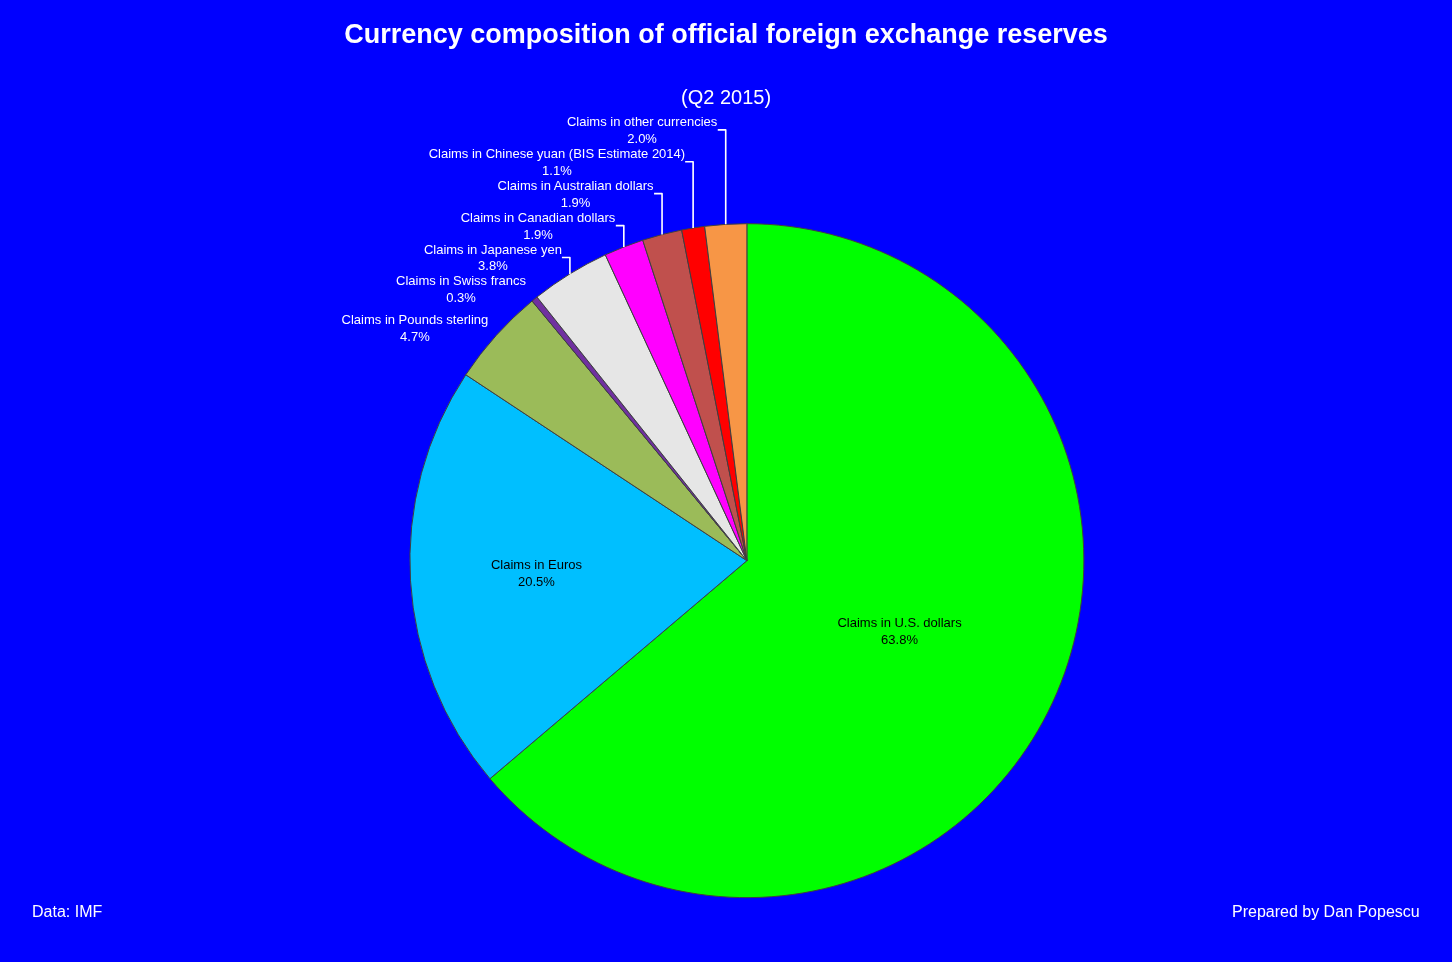 The height and width of the screenshot is (962, 1452). Describe the element at coordinates (415, 337) in the screenshot. I see `data-label: 4.7%` at that location.